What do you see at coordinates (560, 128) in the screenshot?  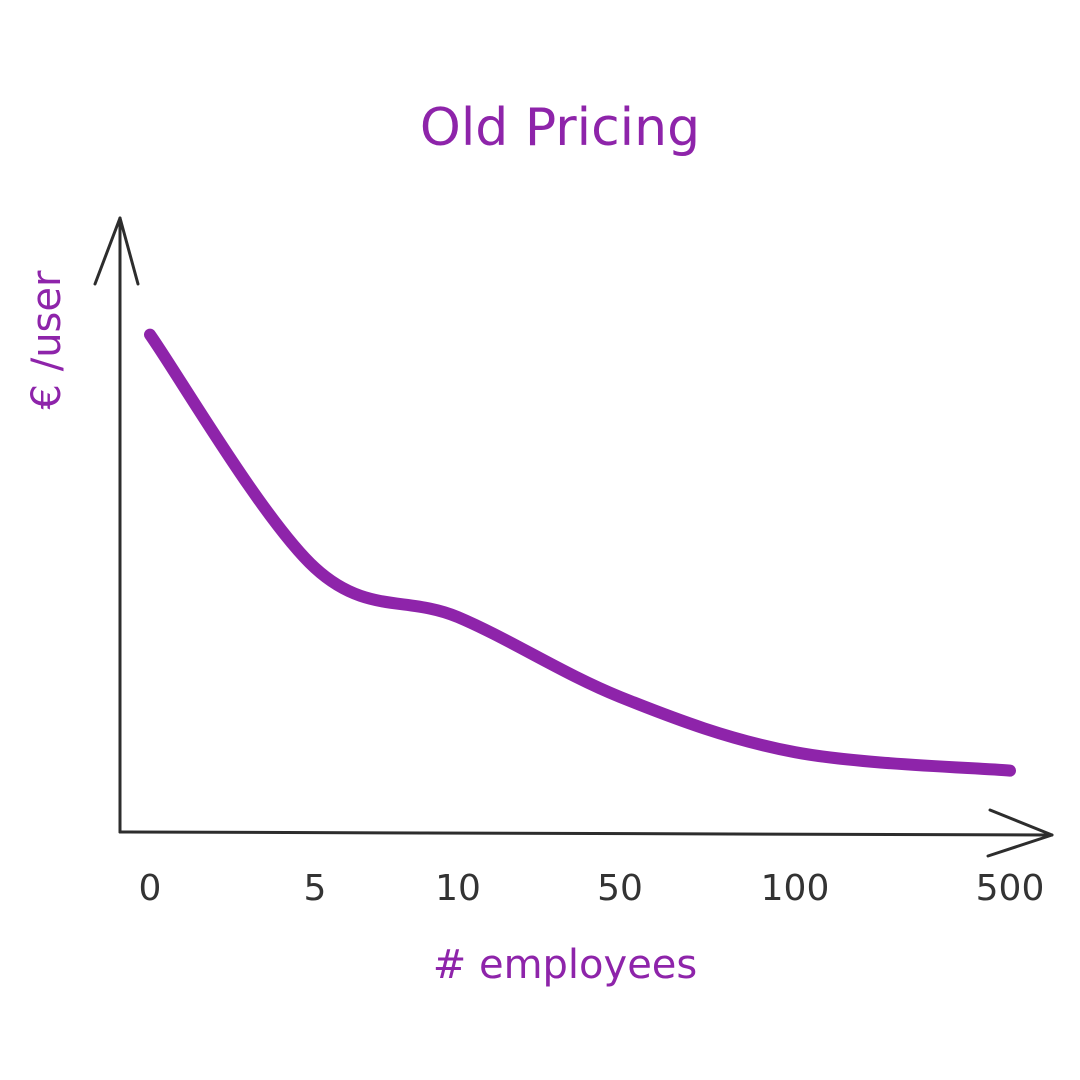 I see `chart-title: Old Pricing` at bounding box center [560, 128].